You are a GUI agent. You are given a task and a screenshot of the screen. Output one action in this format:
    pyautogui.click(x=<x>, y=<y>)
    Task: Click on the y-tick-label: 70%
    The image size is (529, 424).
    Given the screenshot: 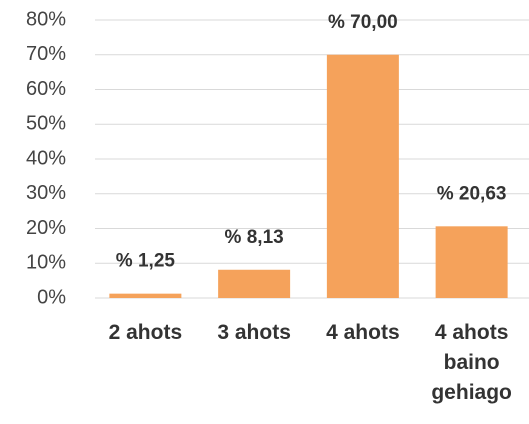 What is the action you would take?
    pyautogui.click(x=46, y=54)
    